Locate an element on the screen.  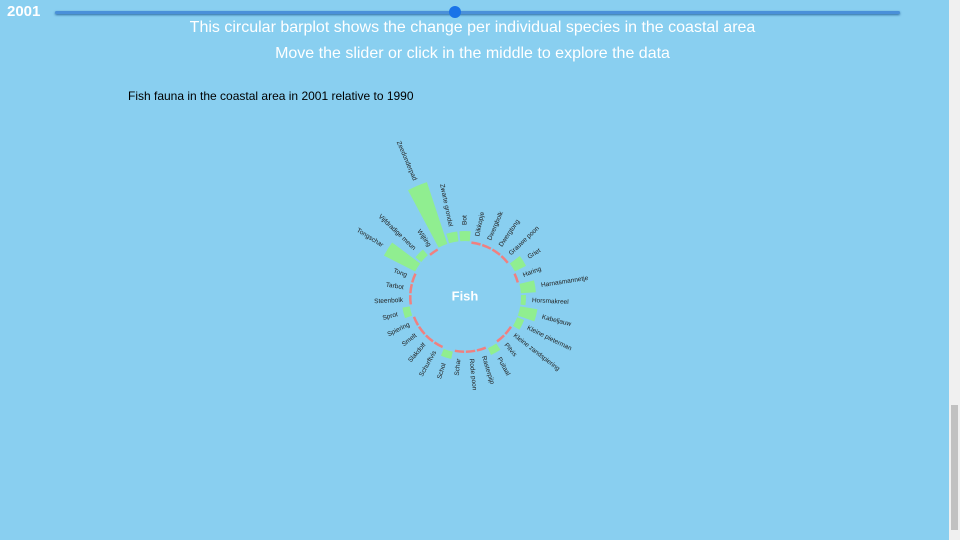
year-label: 2001 is located at coordinates (24, 11).